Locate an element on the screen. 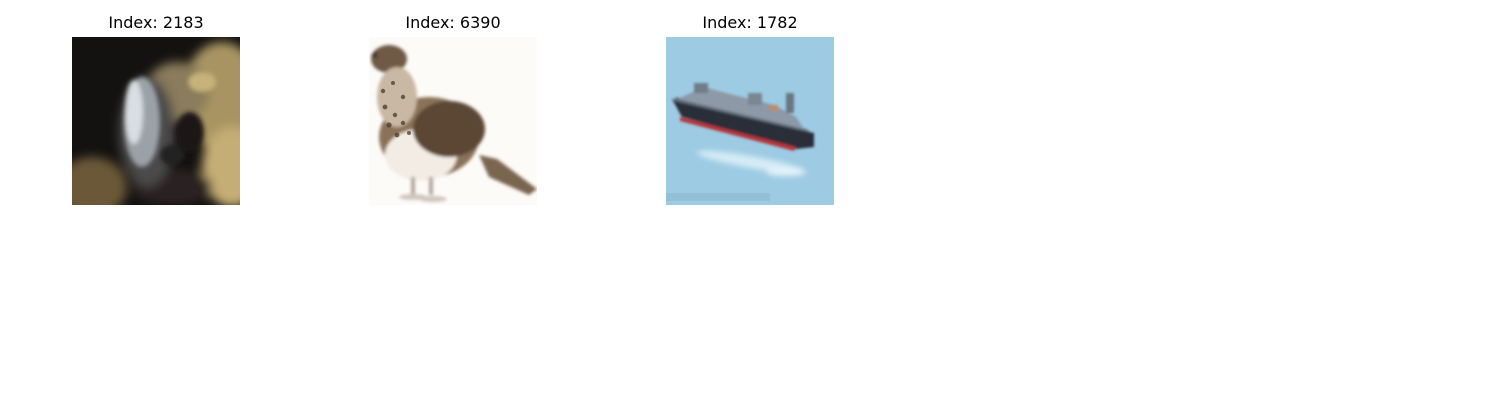  panel-title: Index: 1782 is located at coordinates (750, 22).